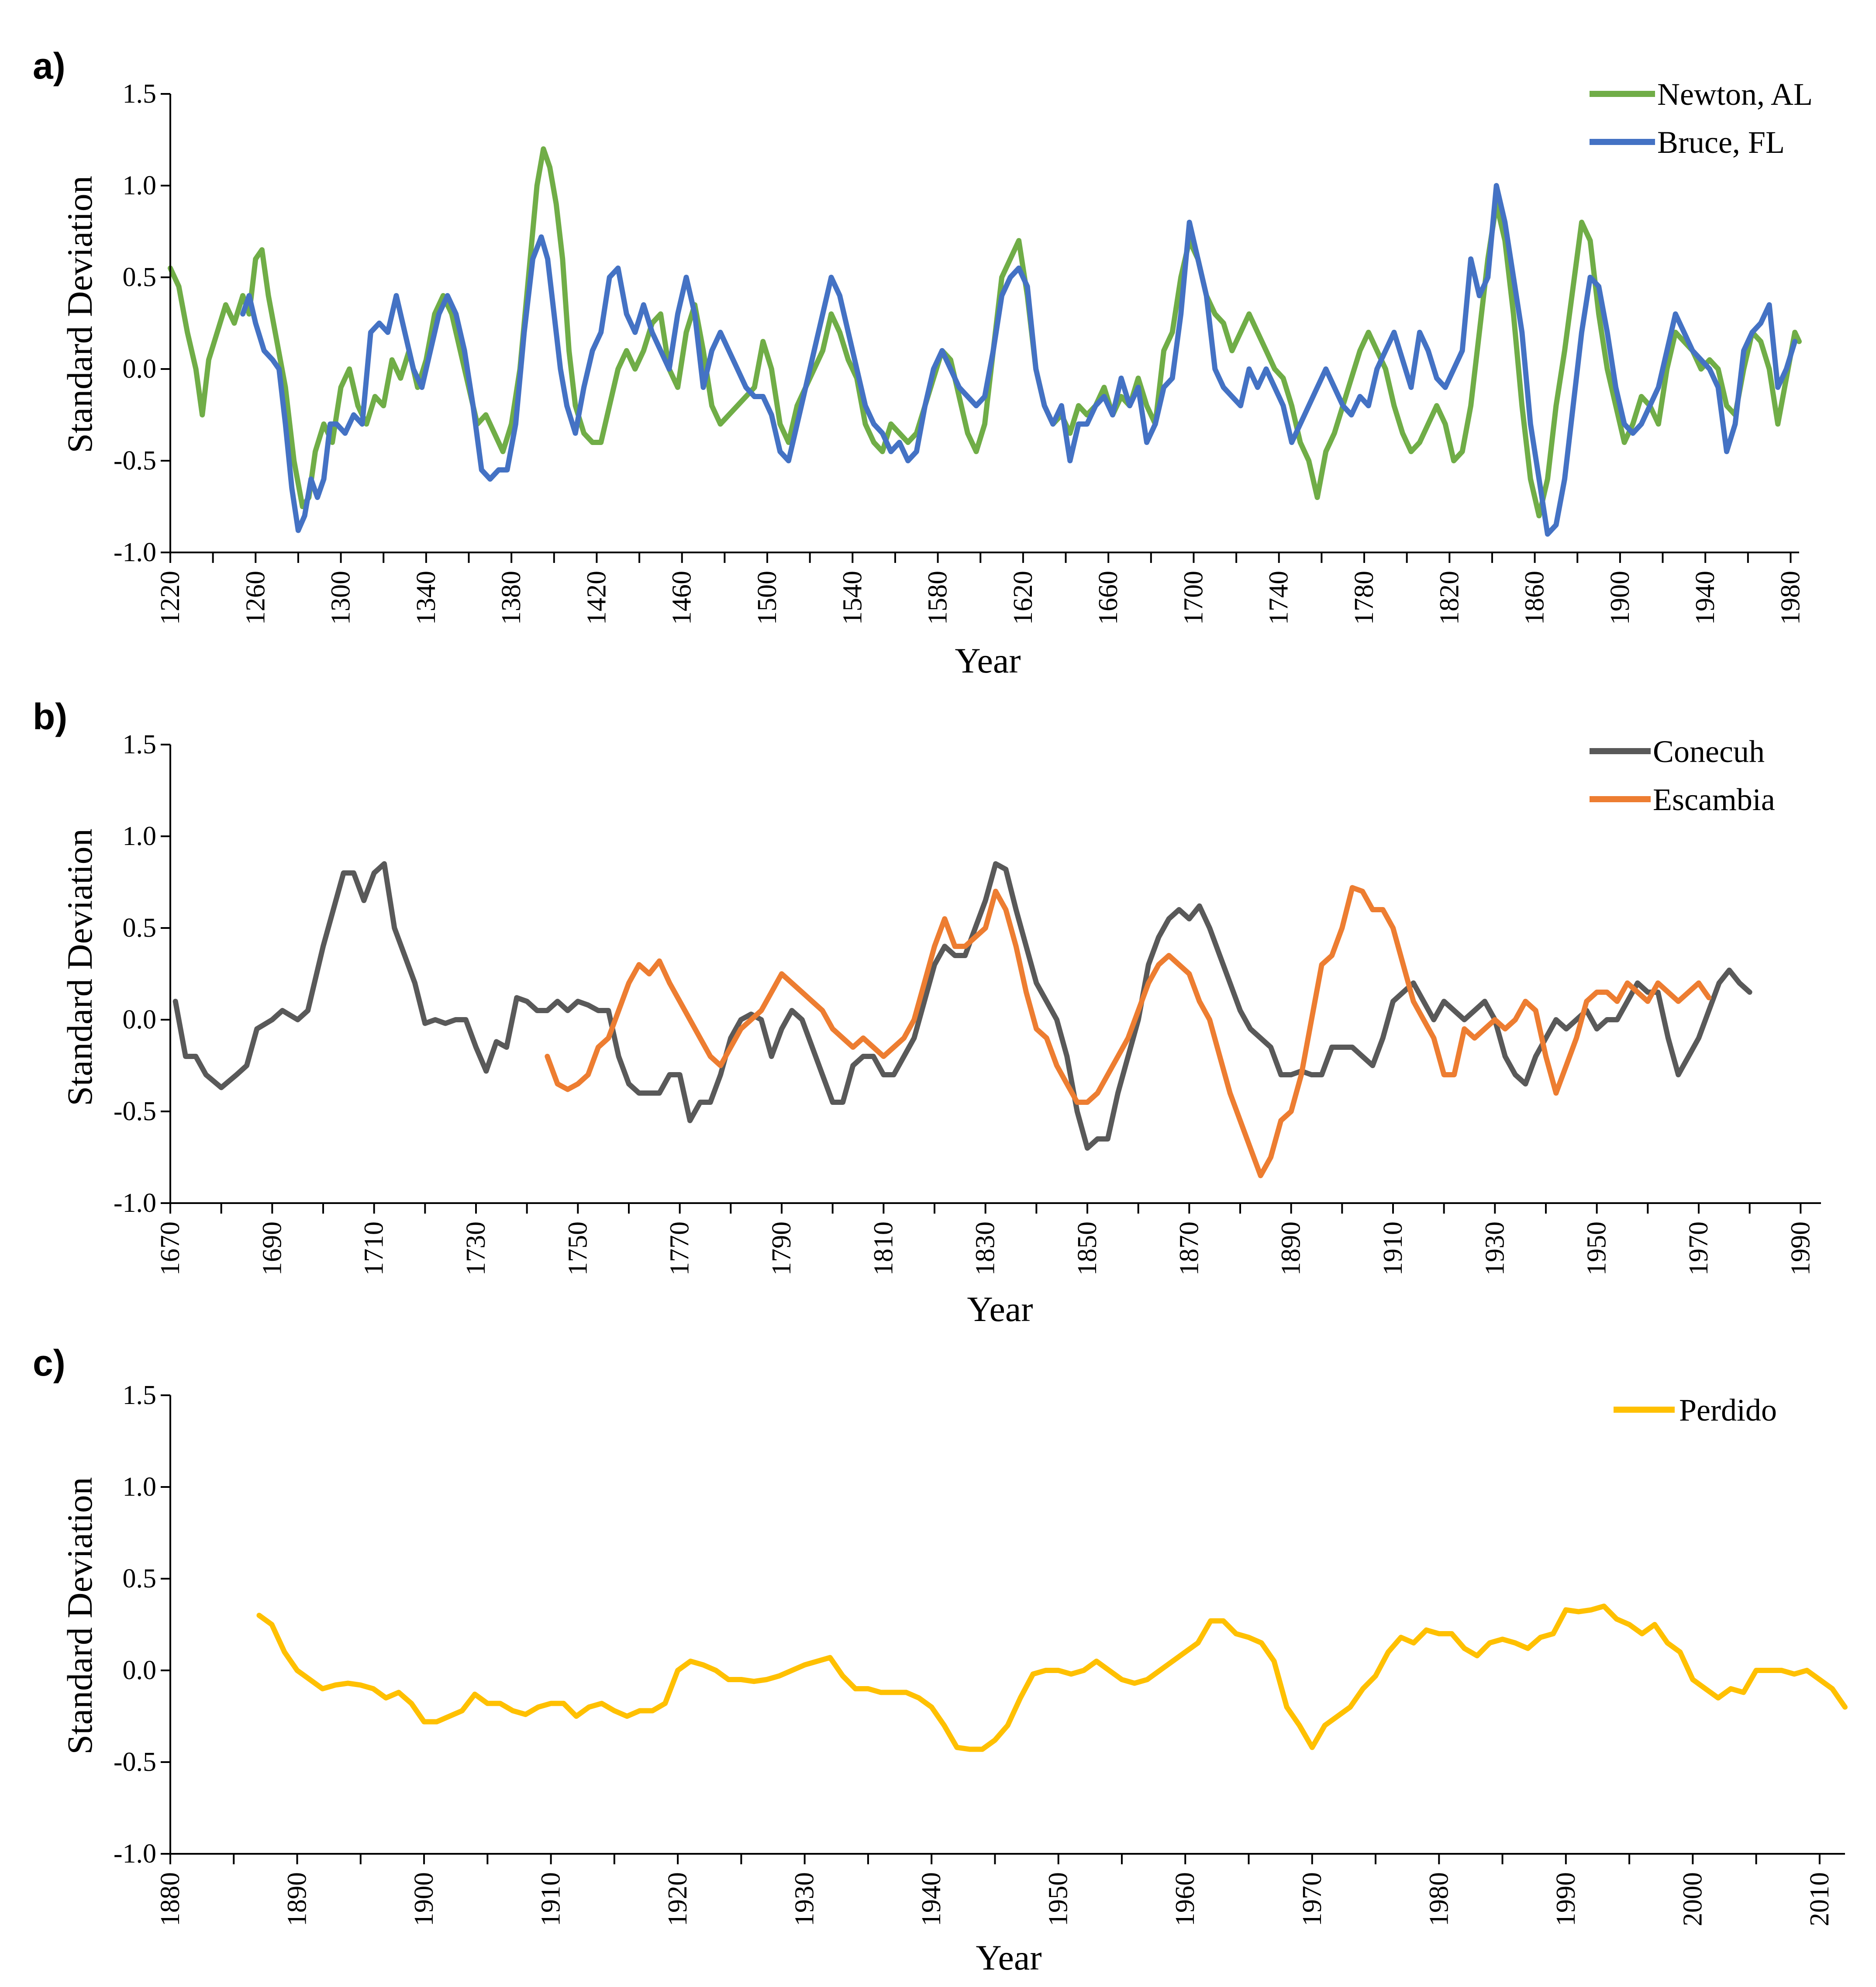  What do you see at coordinates (140, 1670) in the screenshot?
I see `panel-c-y-tick-label: 0.0` at bounding box center [140, 1670].